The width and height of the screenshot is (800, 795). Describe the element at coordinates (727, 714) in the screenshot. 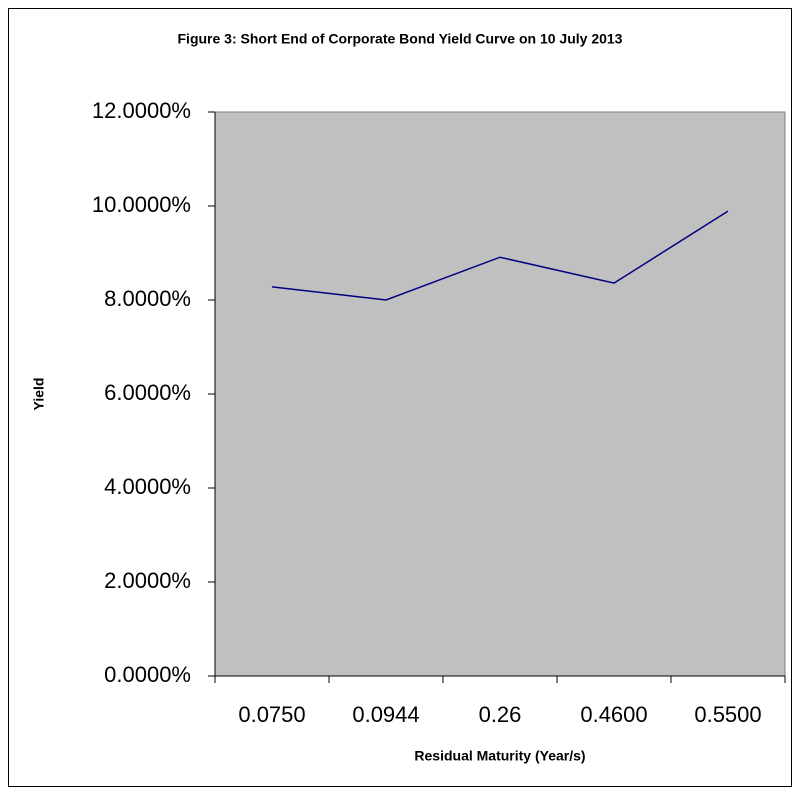

I see `x-tick-label: 0.5500` at that location.